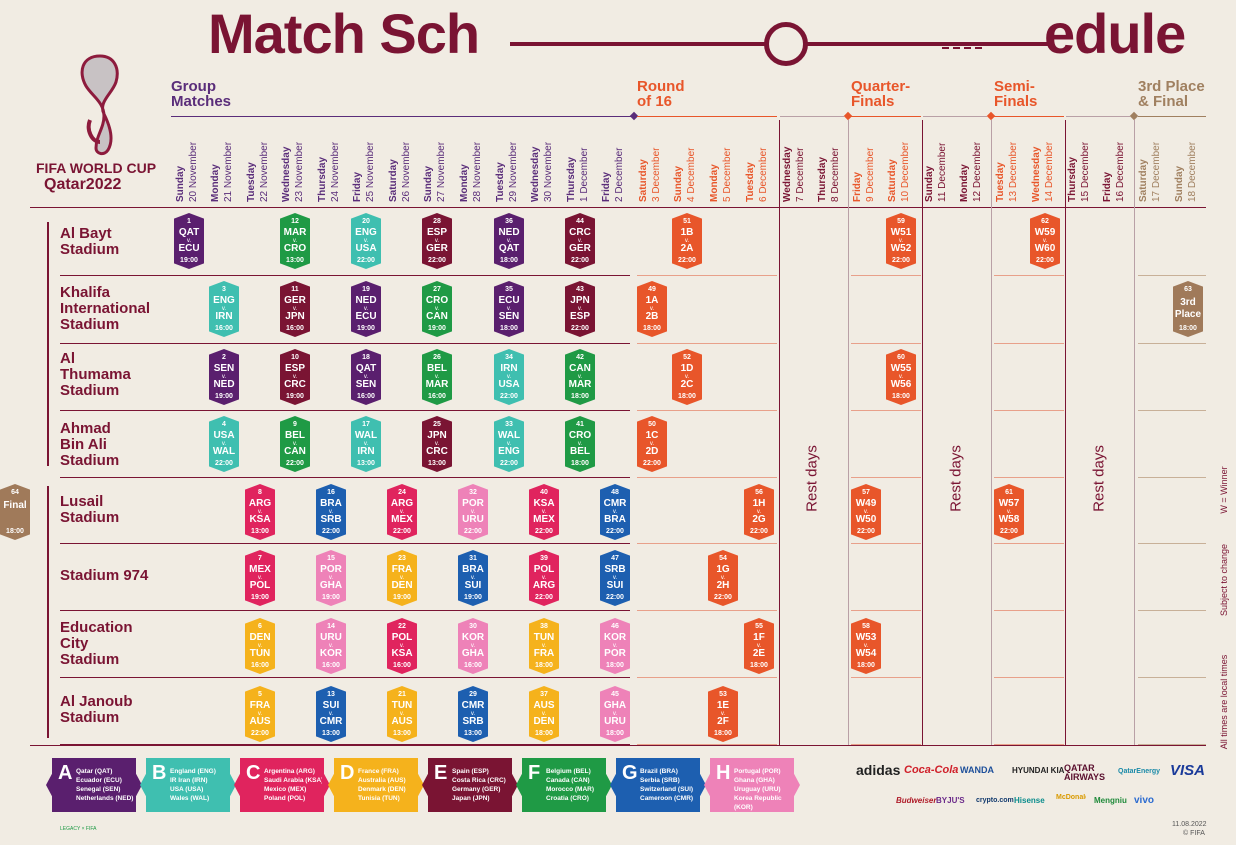 The height and width of the screenshot is (845, 1236). What do you see at coordinates (580, 377) in the screenshot?
I see `match-card: 42 CAN v. MAR 18:00` at bounding box center [580, 377].